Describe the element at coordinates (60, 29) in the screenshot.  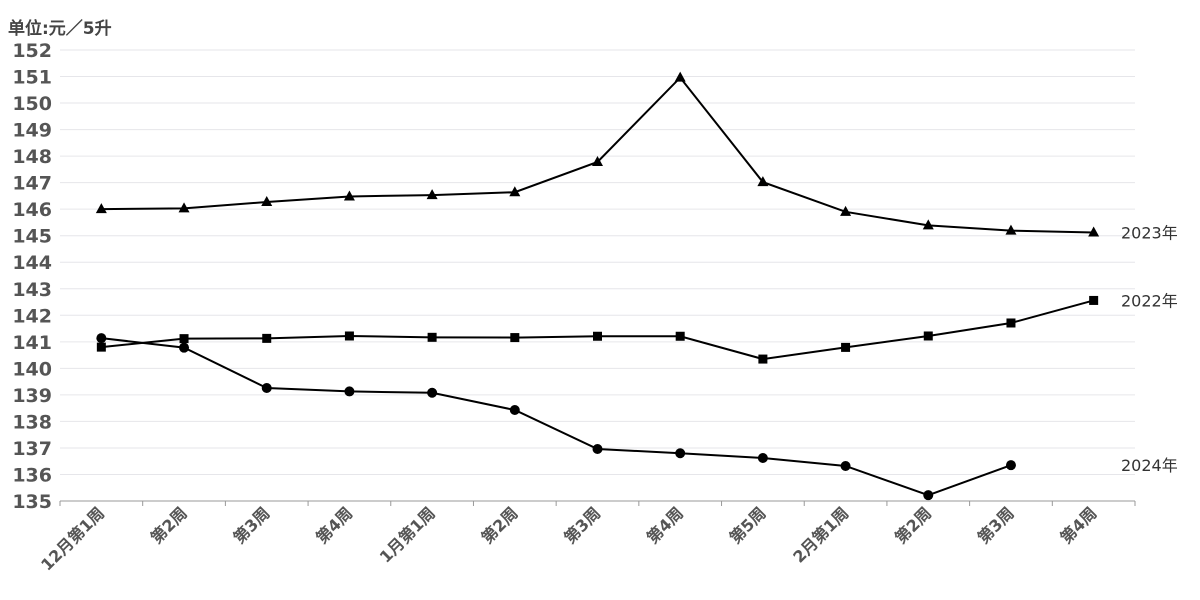
I see `y-axis-unit-label: 单位:元／5升` at that location.